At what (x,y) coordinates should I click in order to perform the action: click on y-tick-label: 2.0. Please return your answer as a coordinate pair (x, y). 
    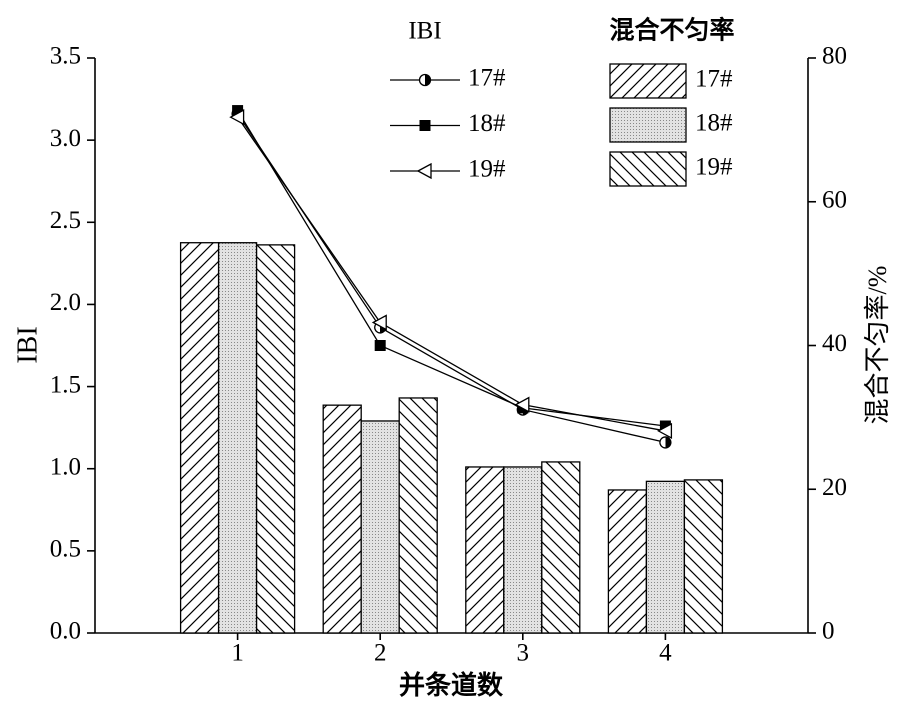
    Looking at the image, I should click on (65, 302).